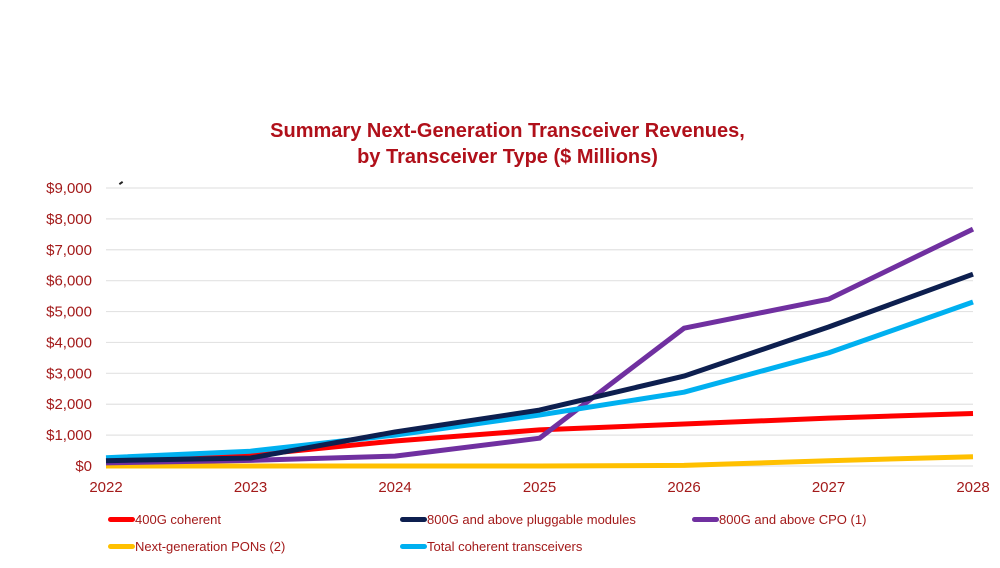 Image resolution: width=1000 pixels, height=568 pixels. Describe the element at coordinates (394, 487) in the screenshot. I see `x-tick-label: 2024` at that location.